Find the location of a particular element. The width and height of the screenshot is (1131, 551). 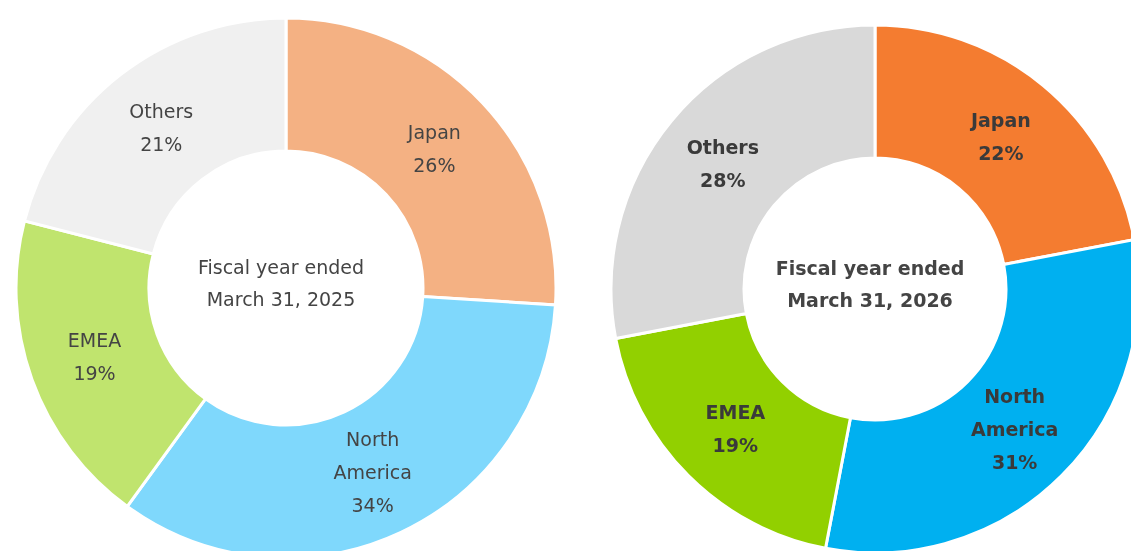

text: Fiscal year ended March 31, 2025 is located at coordinates (281, 283).